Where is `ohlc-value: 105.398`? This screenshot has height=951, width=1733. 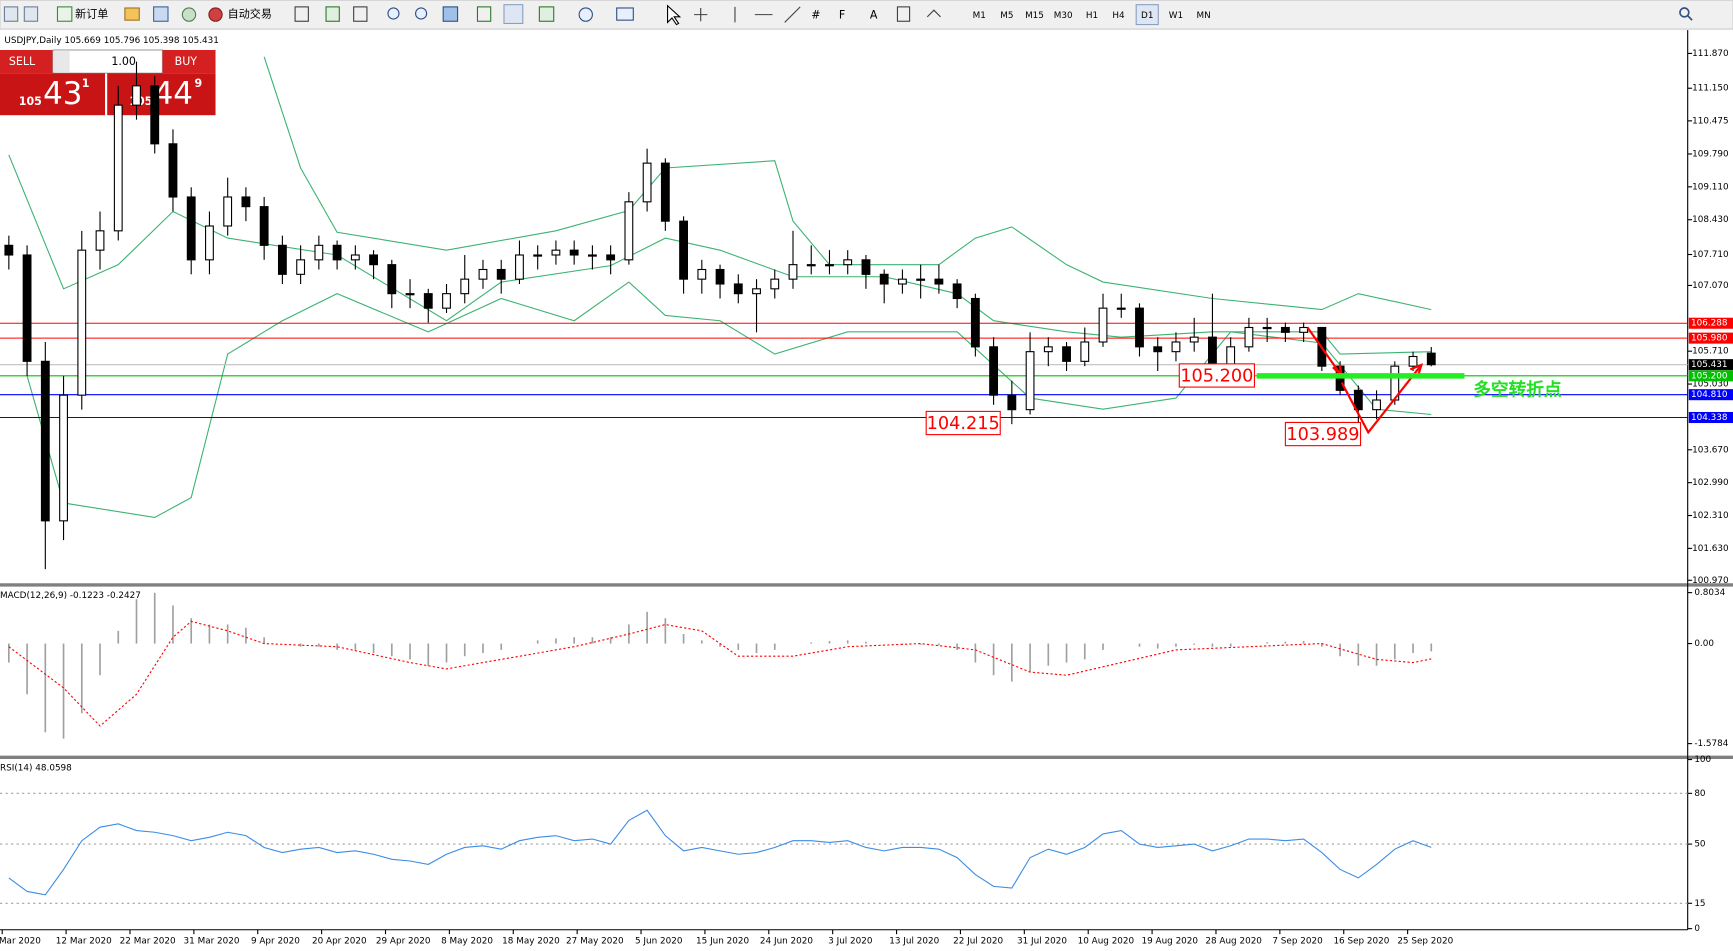
ohlc-value: 105.398 is located at coordinates (161, 41).